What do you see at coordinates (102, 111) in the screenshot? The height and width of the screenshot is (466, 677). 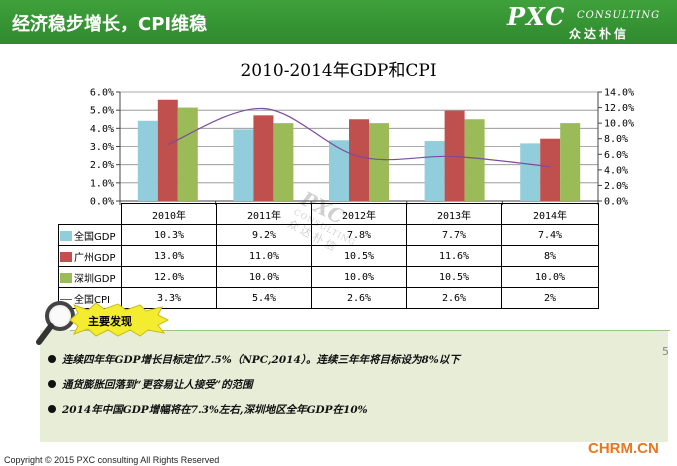 I see `left-tick-label: 5.0%` at bounding box center [102, 111].